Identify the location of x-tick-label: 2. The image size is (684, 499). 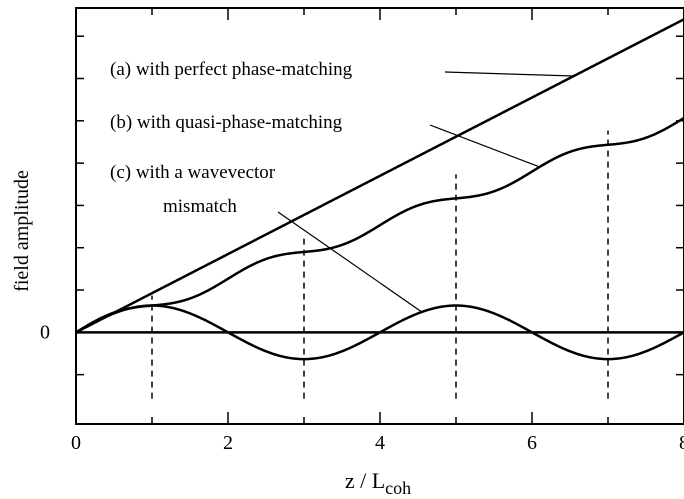
(228, 443).